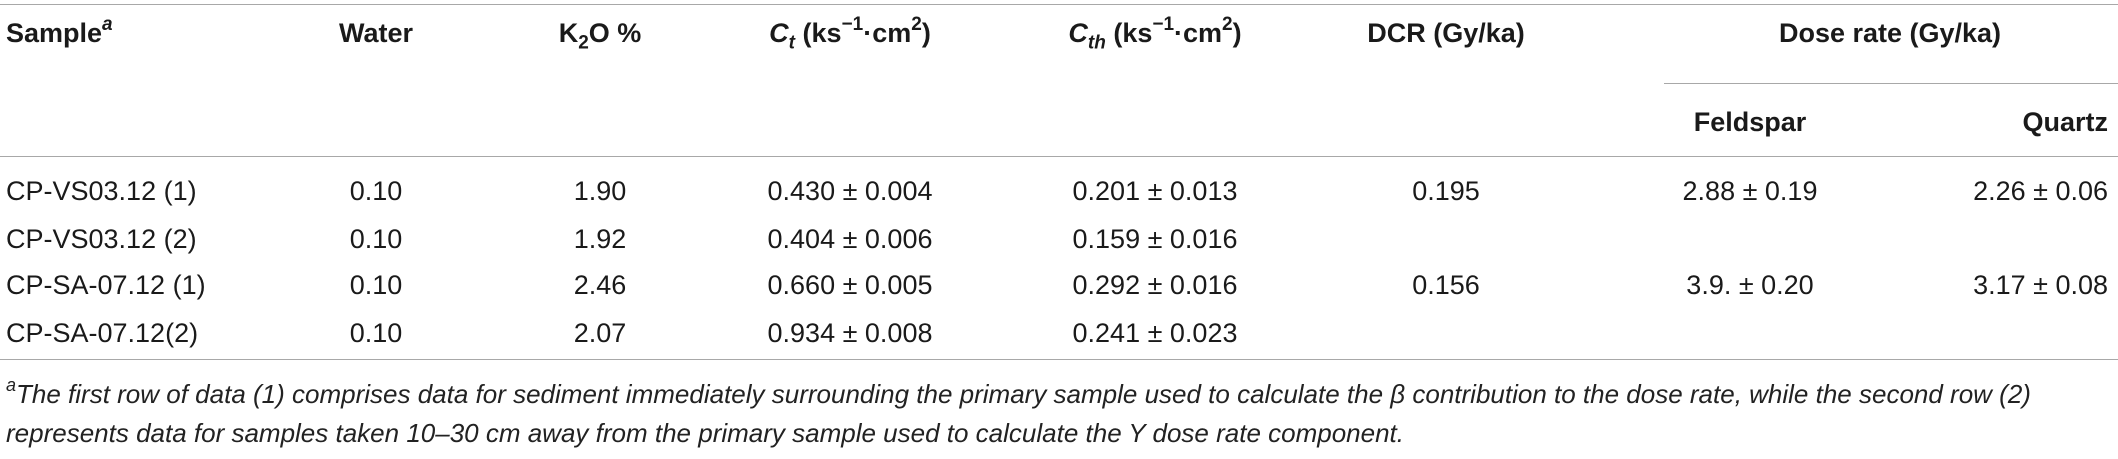 This screenshot has width=2118, height=459. What do you see at coordinates (1059, 359) in the screenshot?
I see `table-bottom-rule` at bounding box center [1059, 359].